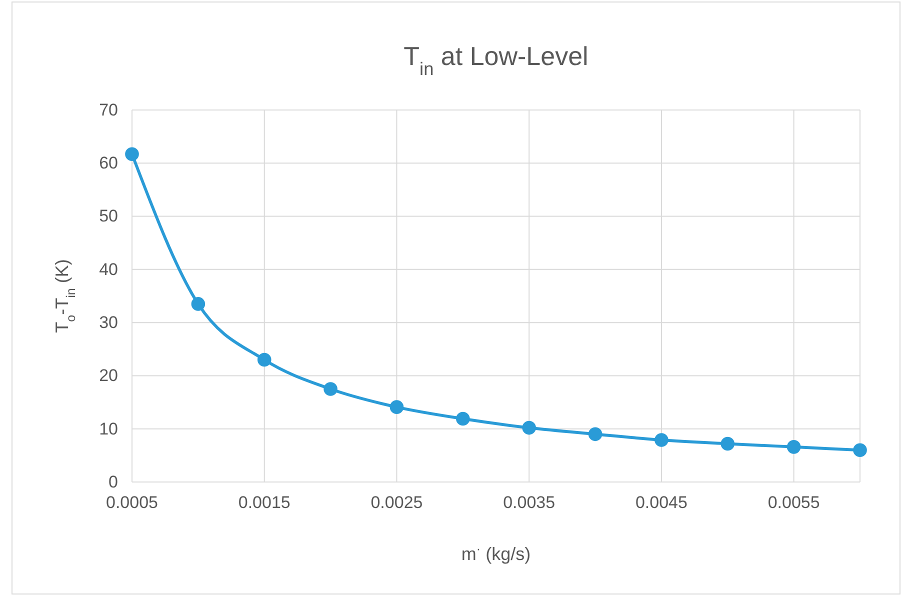 The height and width of the screenshot is (597, 903). Describe the element at coordinates (496, 553) in the screenshot. I see `x-axis-title: m$^{·}$ (kg/s)` at that location.